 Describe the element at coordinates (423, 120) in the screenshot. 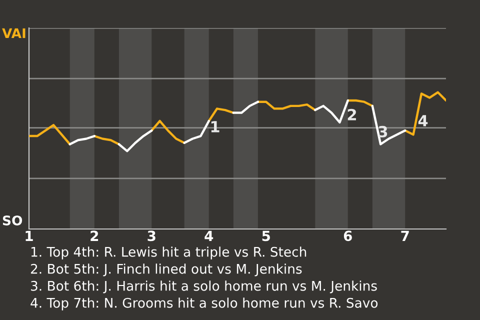

I see `annotation: 4` at that location.